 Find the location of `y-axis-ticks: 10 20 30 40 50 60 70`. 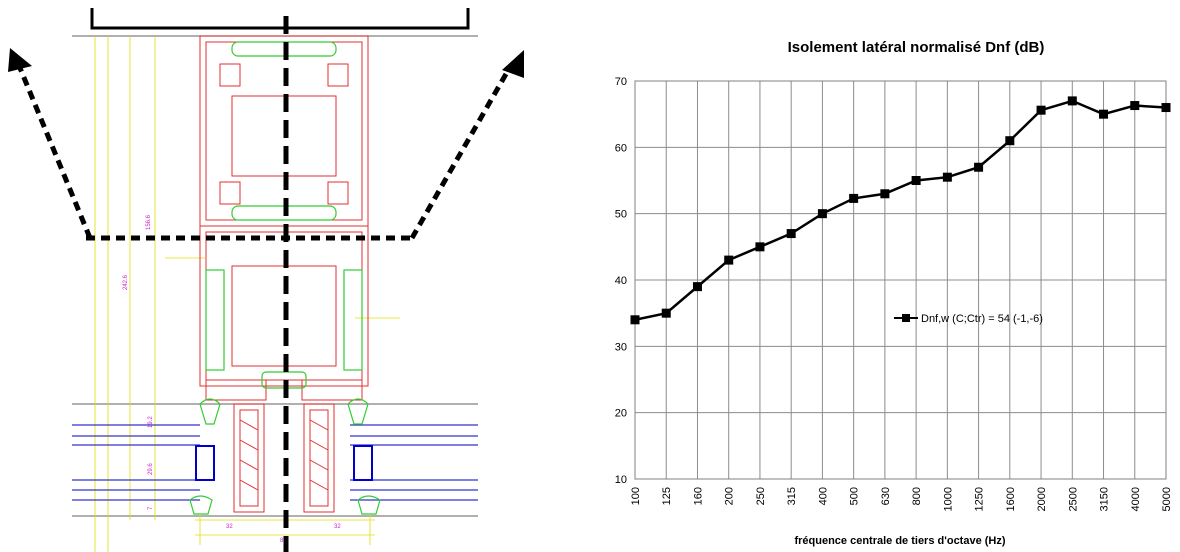

y-axis-ticks: 10 20 30 40 50 60 70 is located at coordinates (621, 281).